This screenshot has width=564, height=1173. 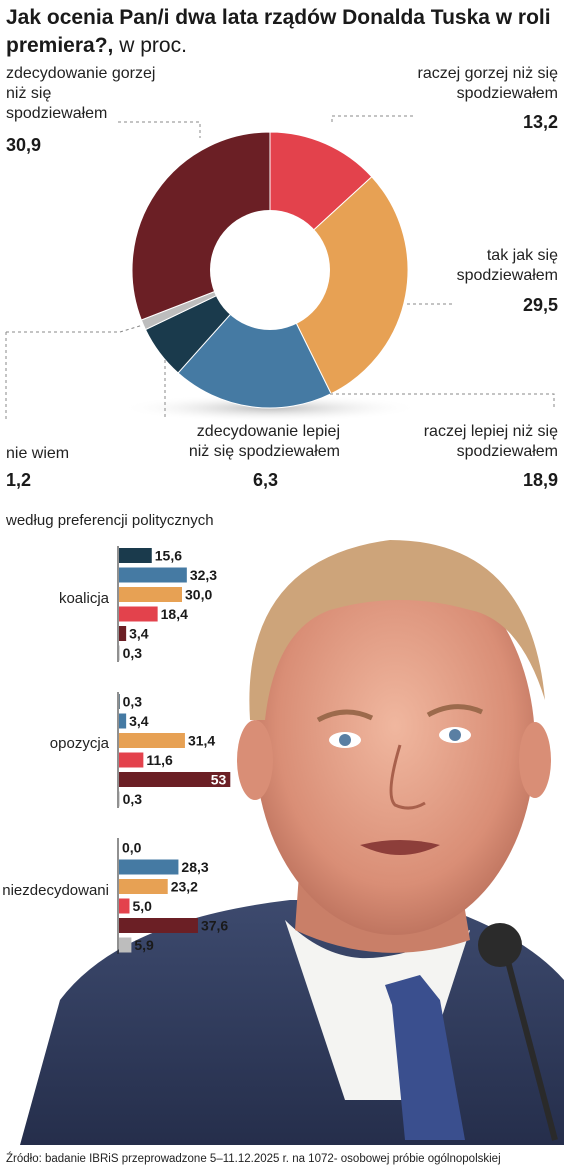 I want to click on slice-raczej-lepiej, so click(x=254, y=339).